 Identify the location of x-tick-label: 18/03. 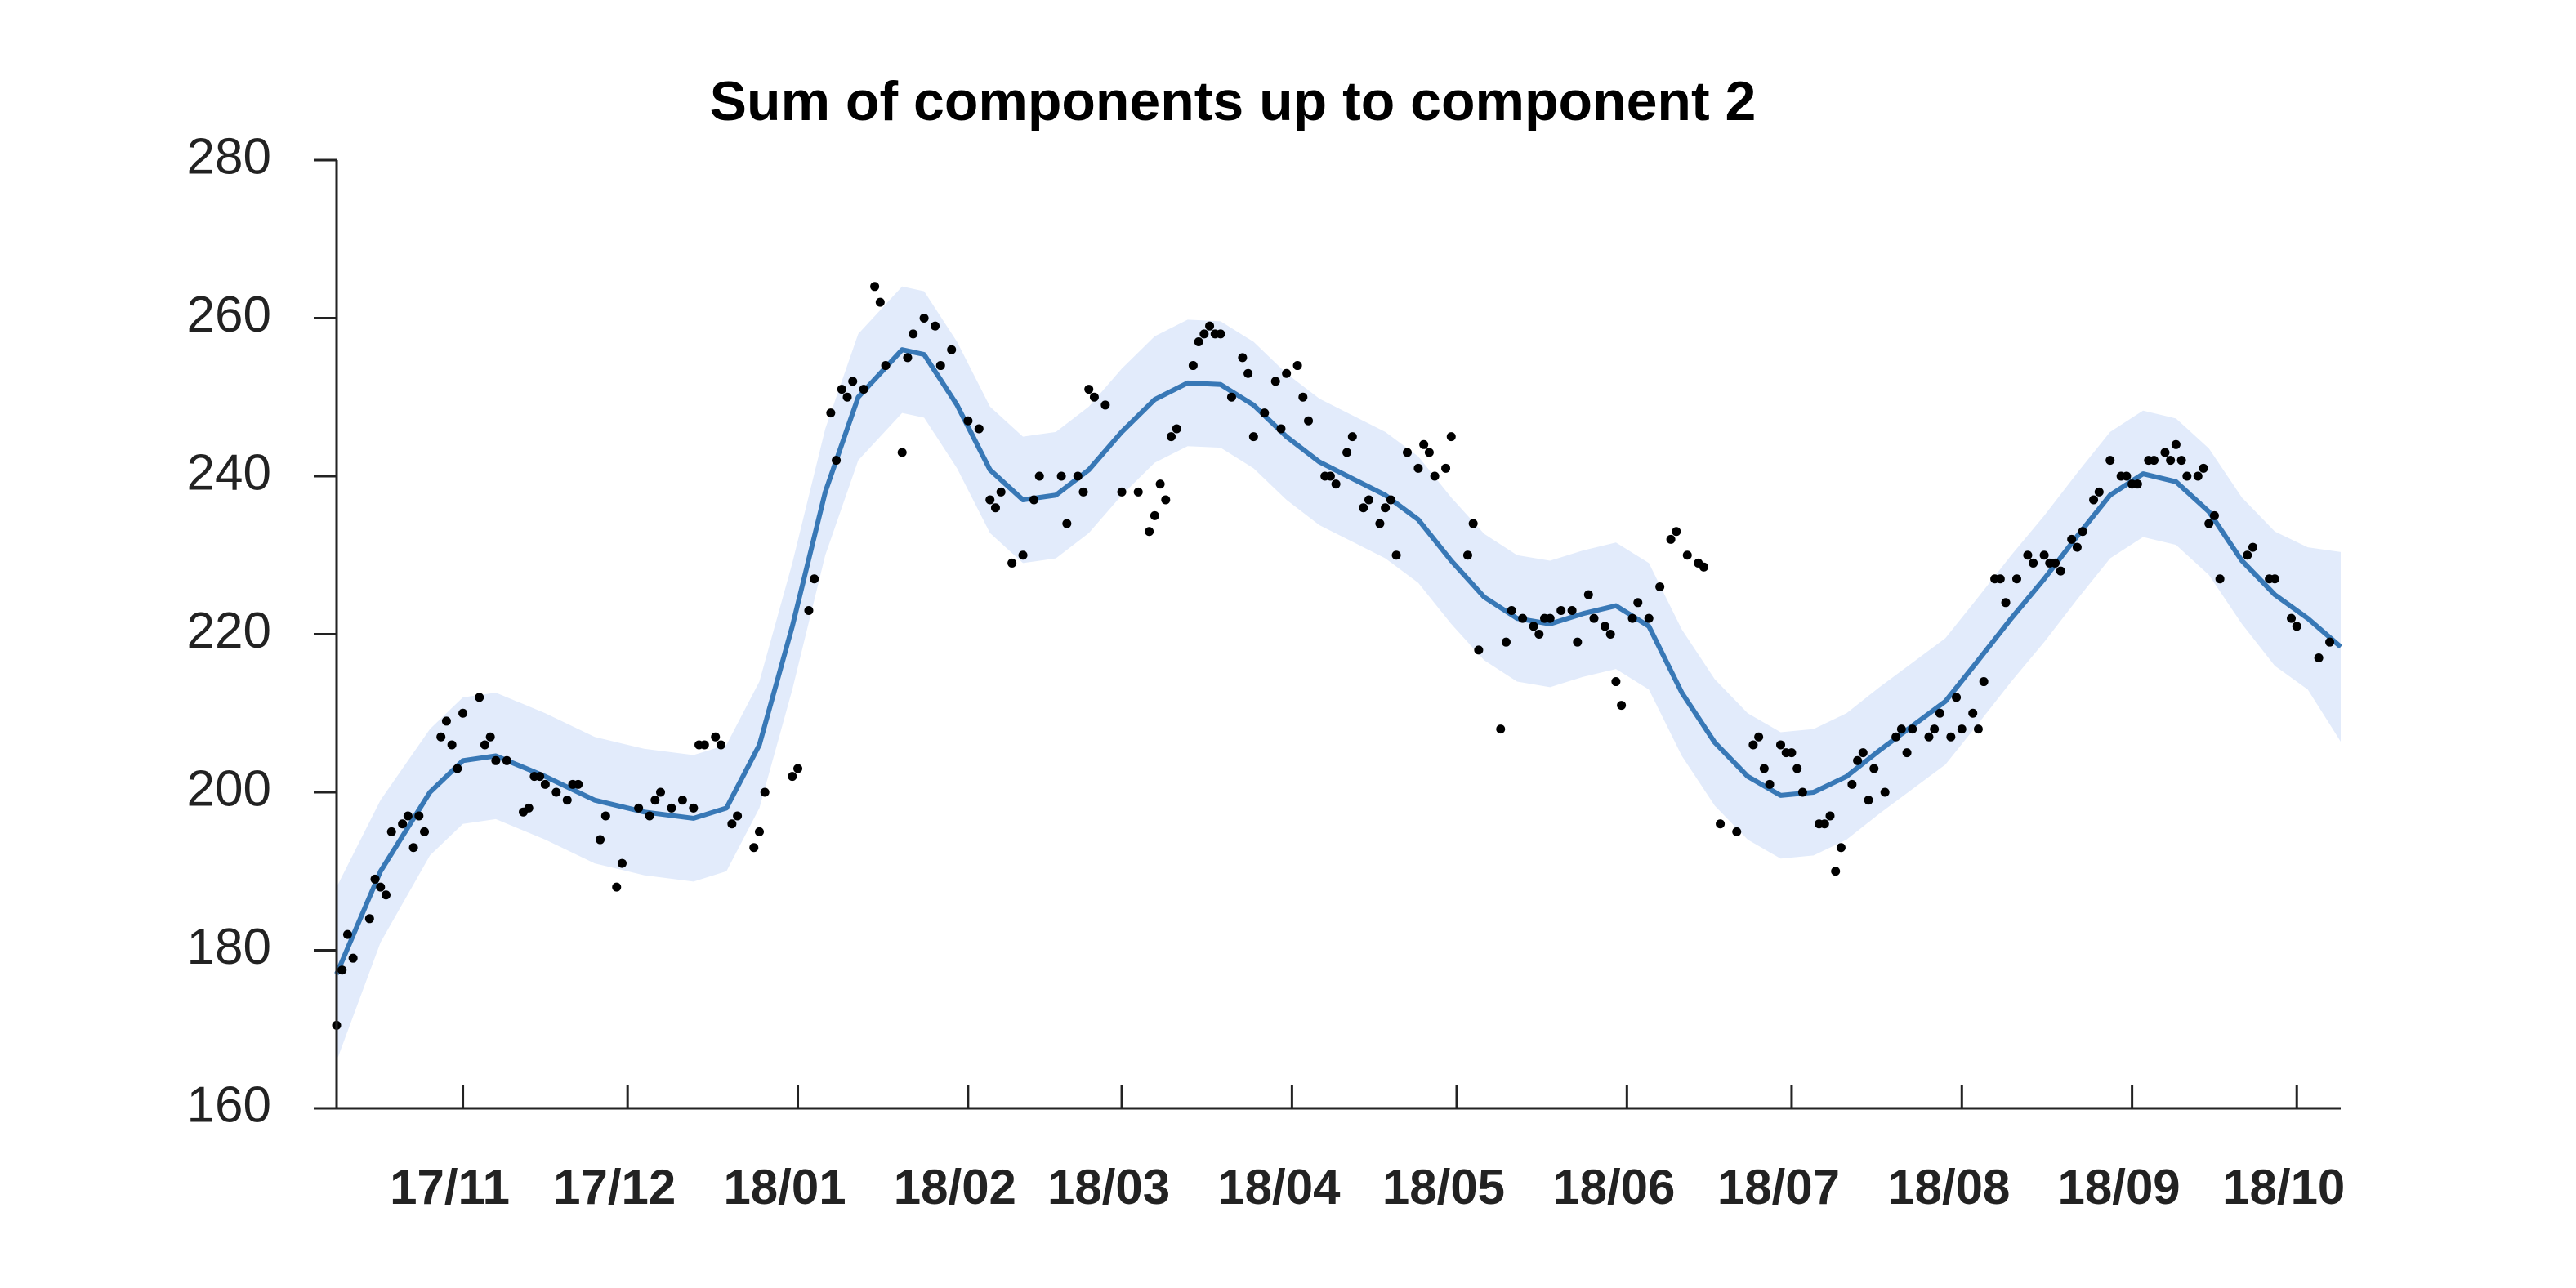
(1109, 1187).